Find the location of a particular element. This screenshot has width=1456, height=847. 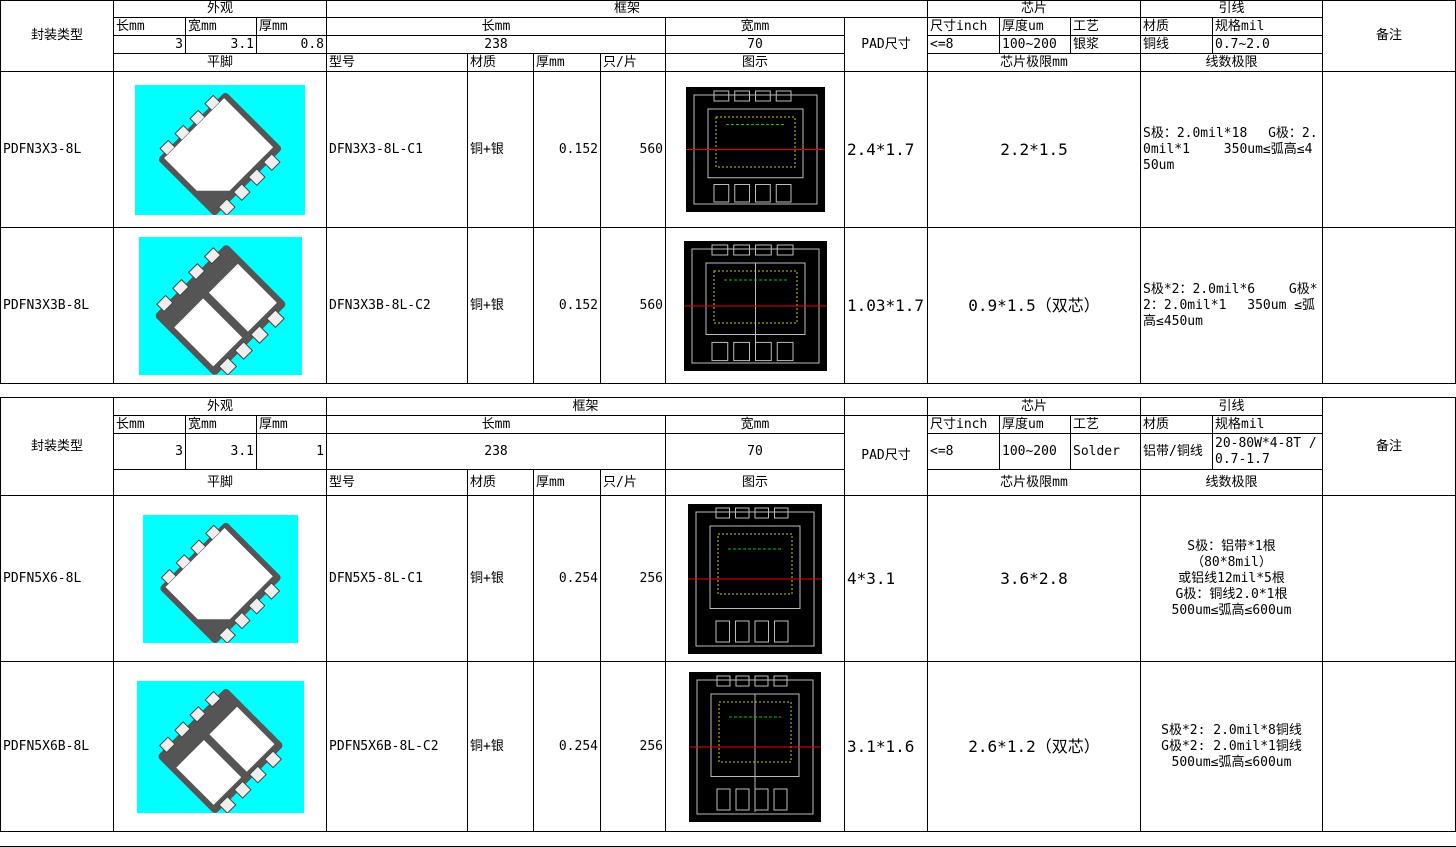

package-type: PDFN5X6-8L is located at coordinates (57, 578).